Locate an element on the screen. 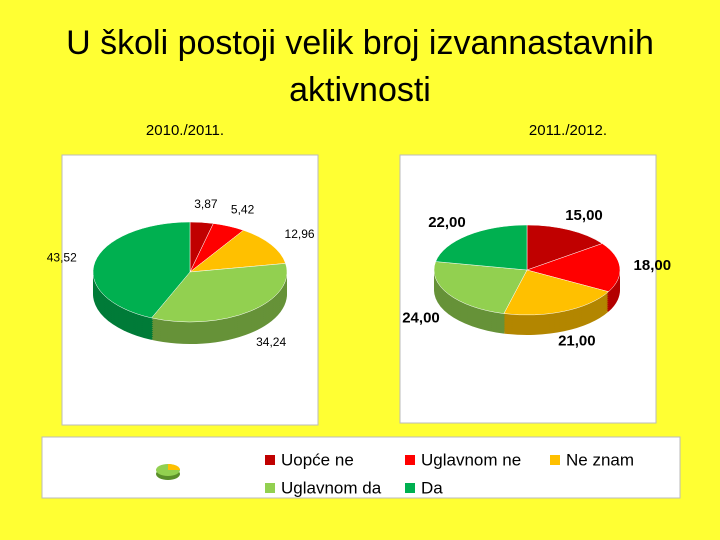 Image resolution: width=720 pixels, height=540 pixels. data-label: 43,52 is located at coordinates (62, 258).